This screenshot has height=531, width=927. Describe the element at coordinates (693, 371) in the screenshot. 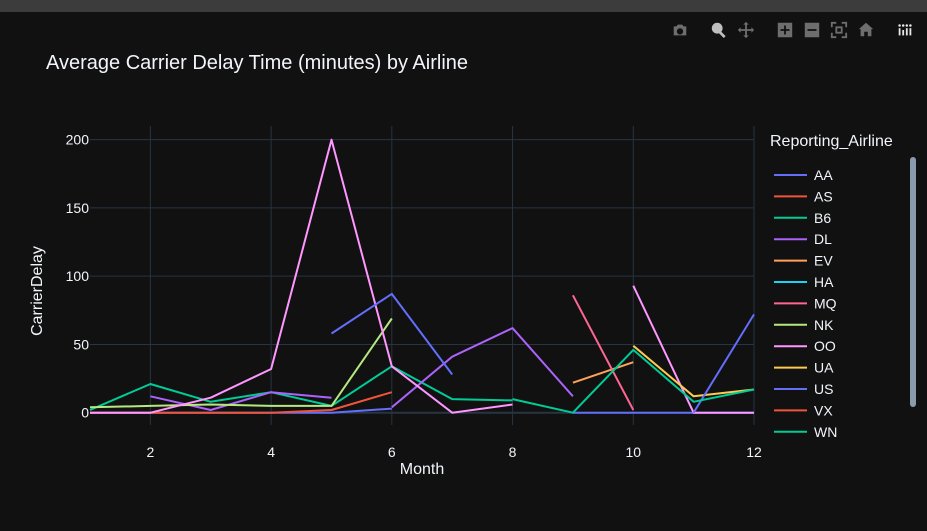

I see `series-line-ua` at that location.